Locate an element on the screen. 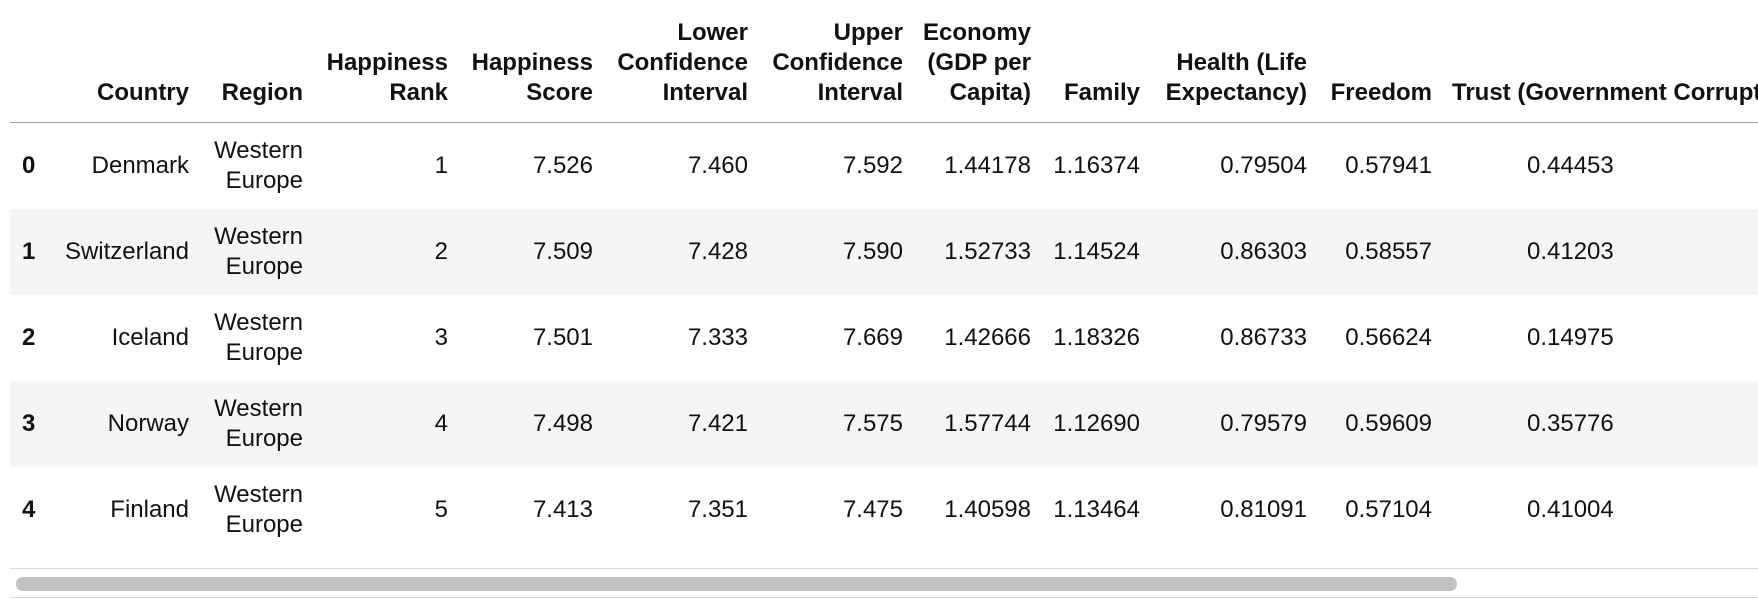  cell-freedom: 0.59609 is located at coordinates (1388, 423).